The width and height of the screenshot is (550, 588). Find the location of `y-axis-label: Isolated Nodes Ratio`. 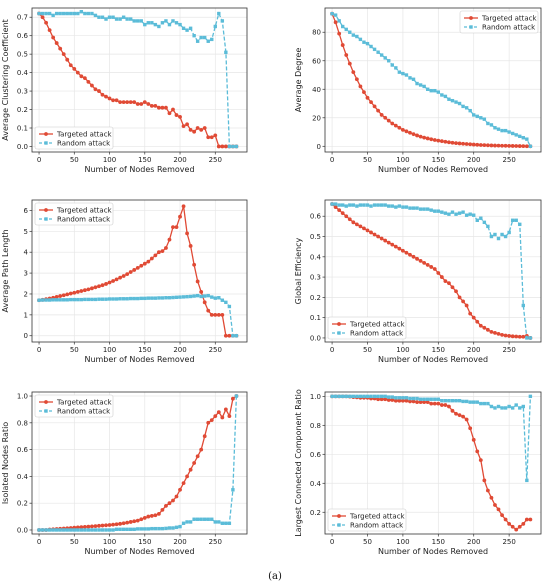

y-axis-label: Isolated Nodes Ratio is located at coordinates (5, 463).